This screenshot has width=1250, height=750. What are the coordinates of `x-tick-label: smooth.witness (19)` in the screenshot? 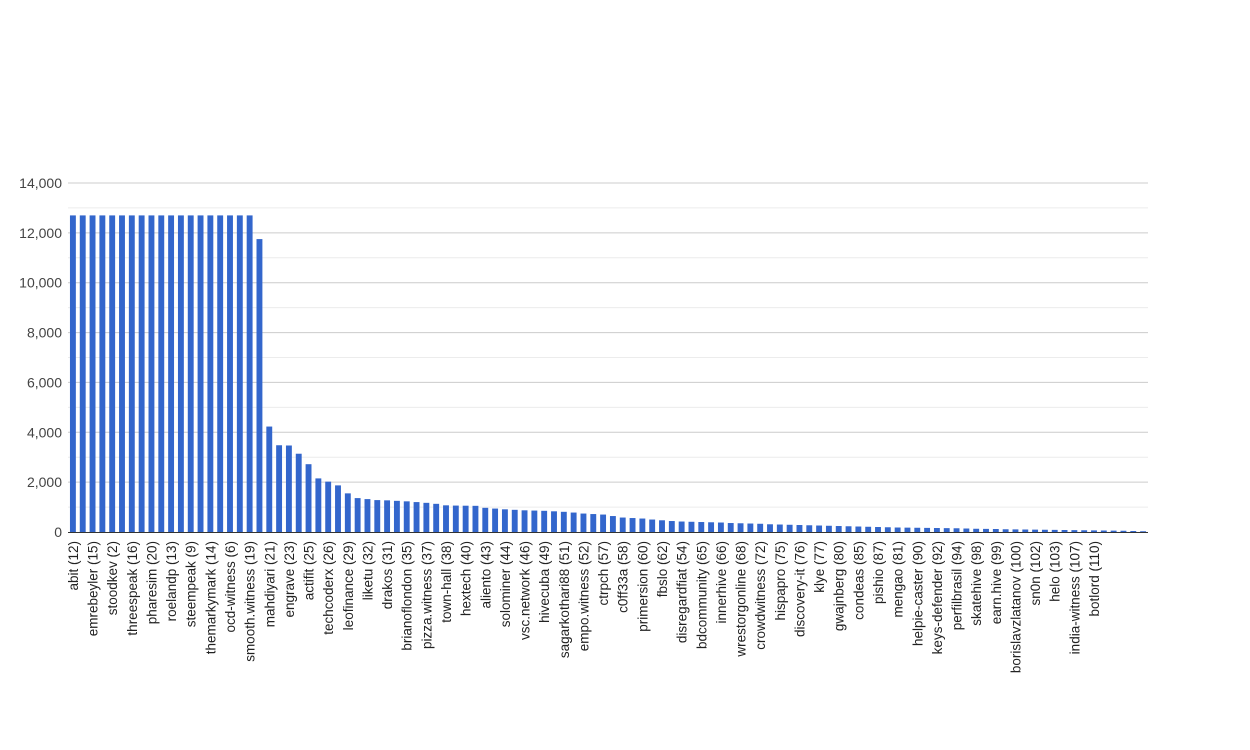 It's located at (250, 601).